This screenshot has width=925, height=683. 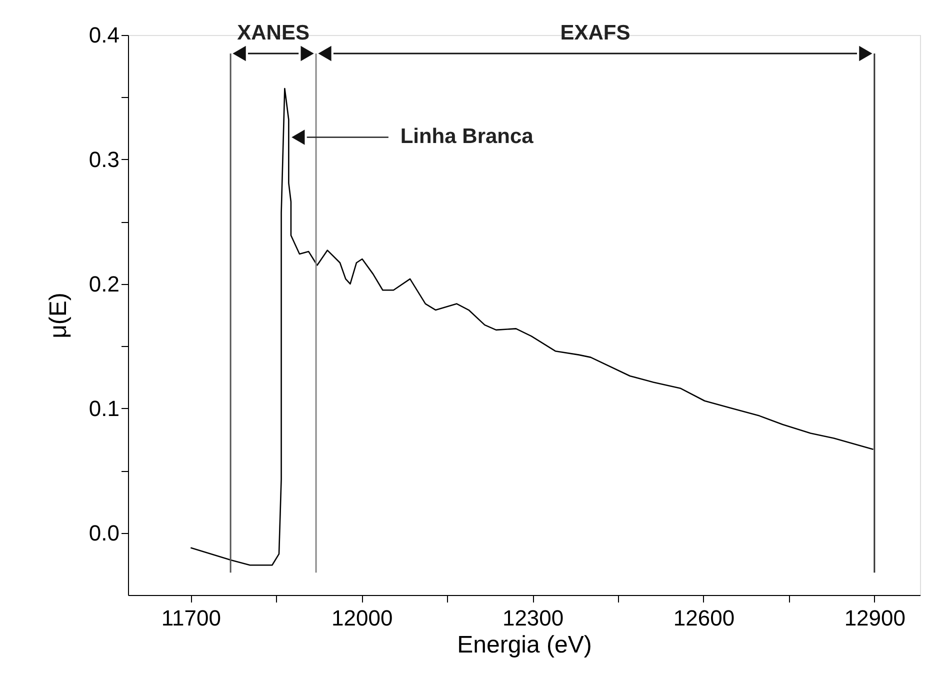 I want to click on y-tick-label: 0.2, so click(x=104, y=283).